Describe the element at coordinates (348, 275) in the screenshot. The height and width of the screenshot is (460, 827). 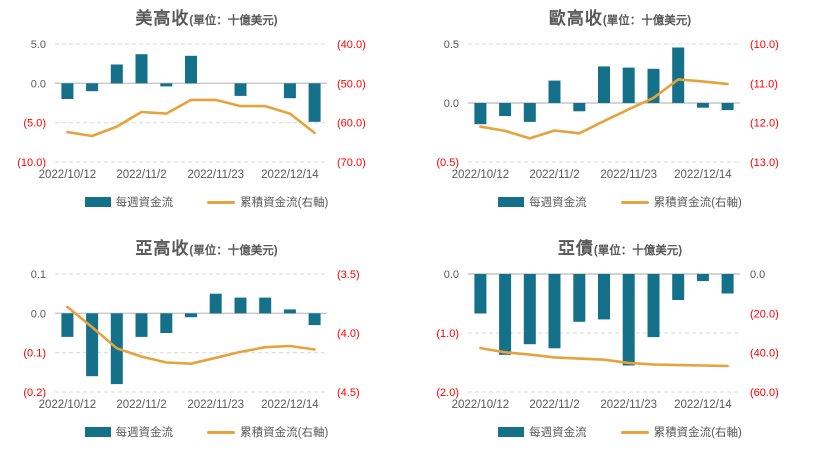
I see `svg-text: (3.5)` at that location.